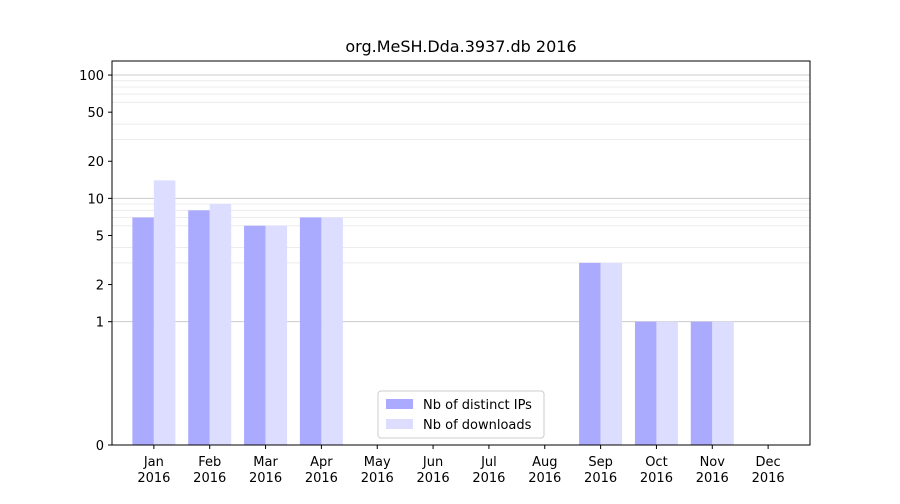 The width and height of the screenshot is (900, 504). What do you see at coordinates (768, 462) in the screenshot?
I see `x-tick-label-month: Dec` at bounding box center [768, 462].